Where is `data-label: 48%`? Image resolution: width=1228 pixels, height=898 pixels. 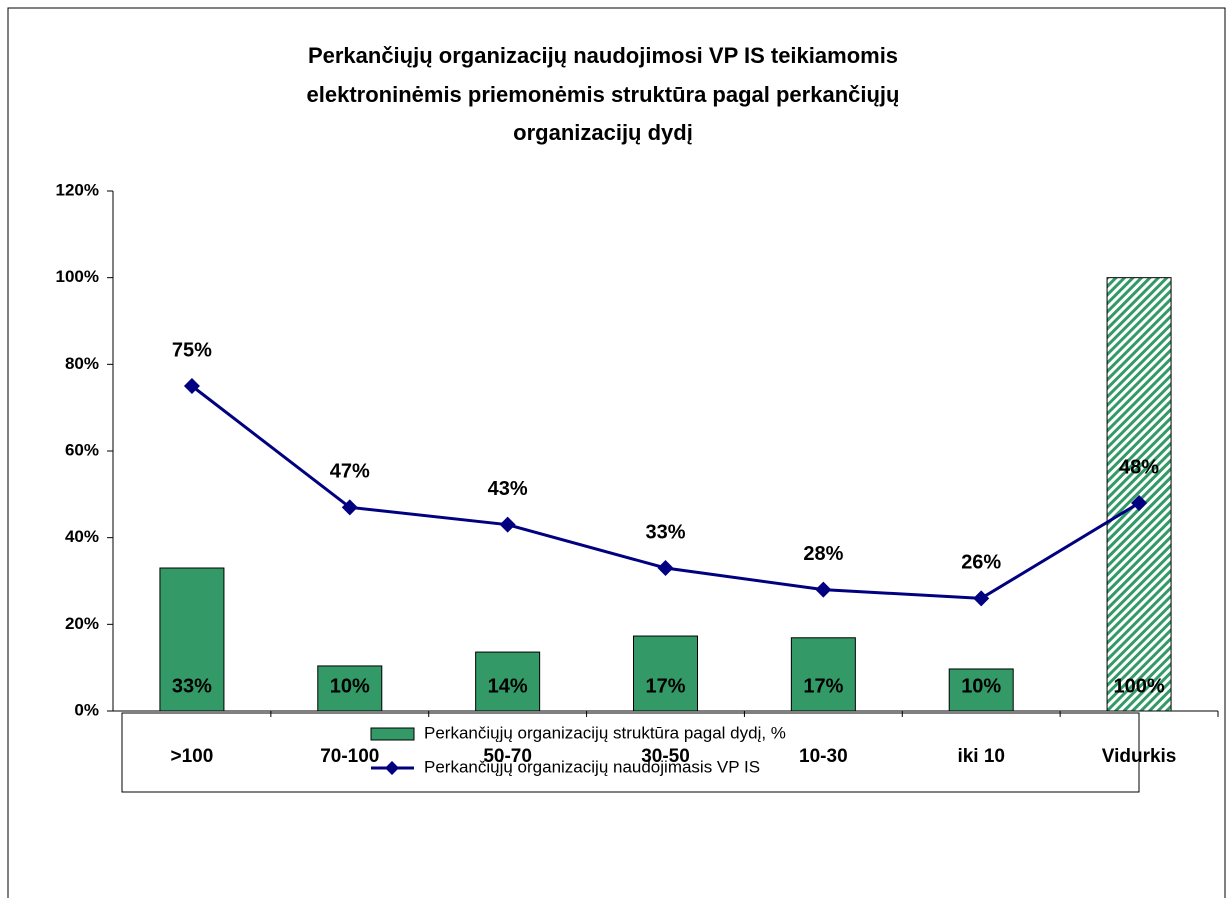 data-label: 48% is located at coordinates (1139, 467).